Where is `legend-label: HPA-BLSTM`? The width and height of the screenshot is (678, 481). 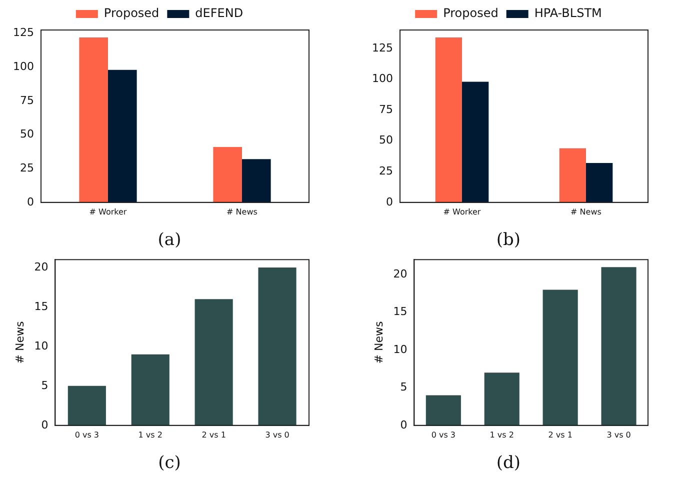 legend-label: HPA-BLSTM is located at coordinates (568, 13).